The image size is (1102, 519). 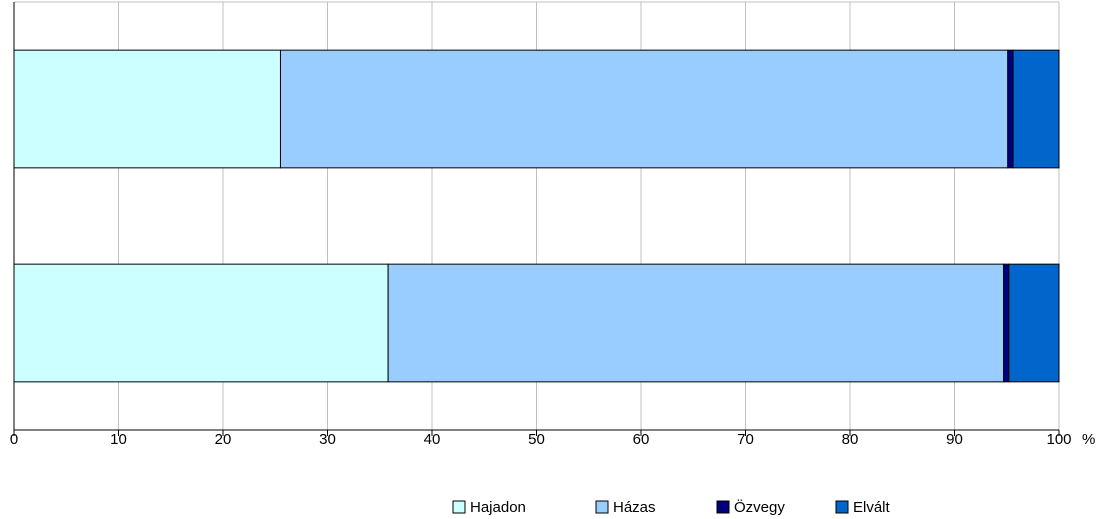 I want to click on legend-label: Házas, so click(x=634, y=507).